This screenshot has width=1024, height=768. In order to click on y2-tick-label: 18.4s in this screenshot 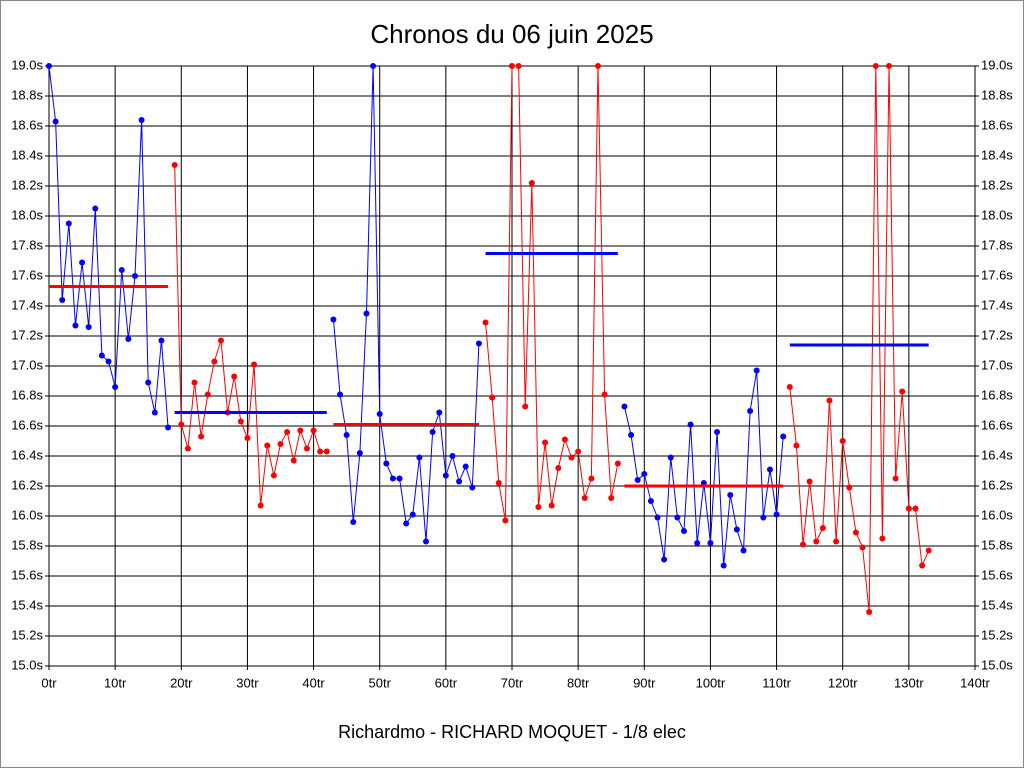, I will do `click(997, 154)`.